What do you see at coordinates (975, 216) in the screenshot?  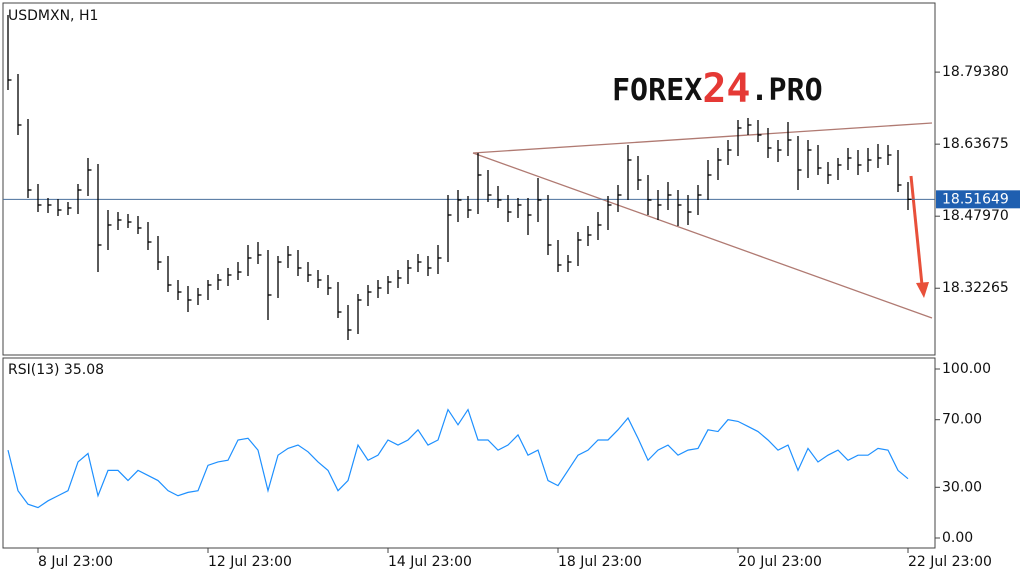 I see `y-tick-label: 18.47970` at bounding box center [975, 216].